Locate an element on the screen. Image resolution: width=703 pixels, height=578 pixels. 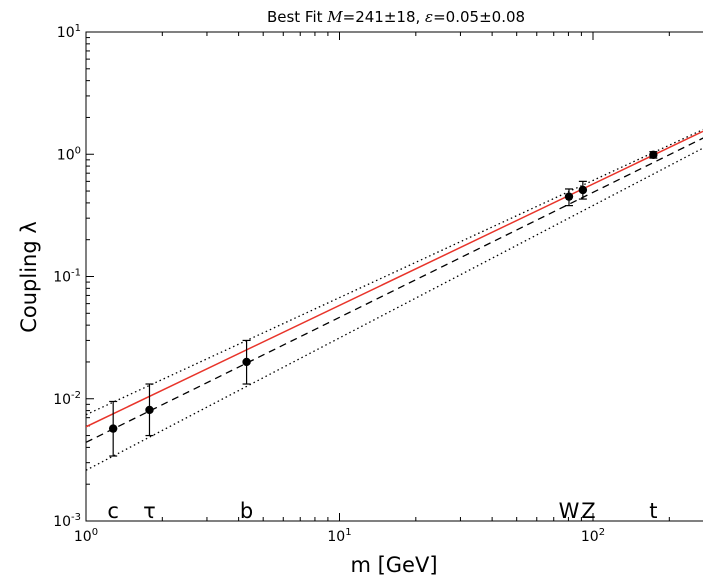
y-tick-label: 10⁻² is located at coordinates (67, 399).